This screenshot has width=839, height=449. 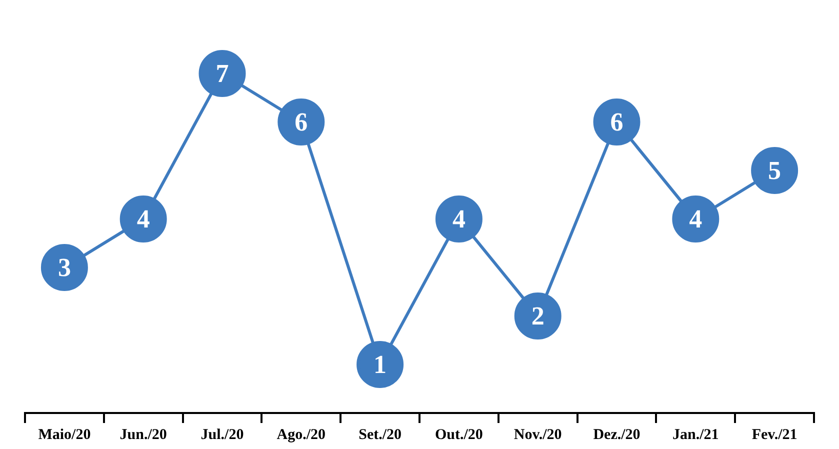 I want to click on x-tick-label: Maio/20, so click(x=64, y=434).